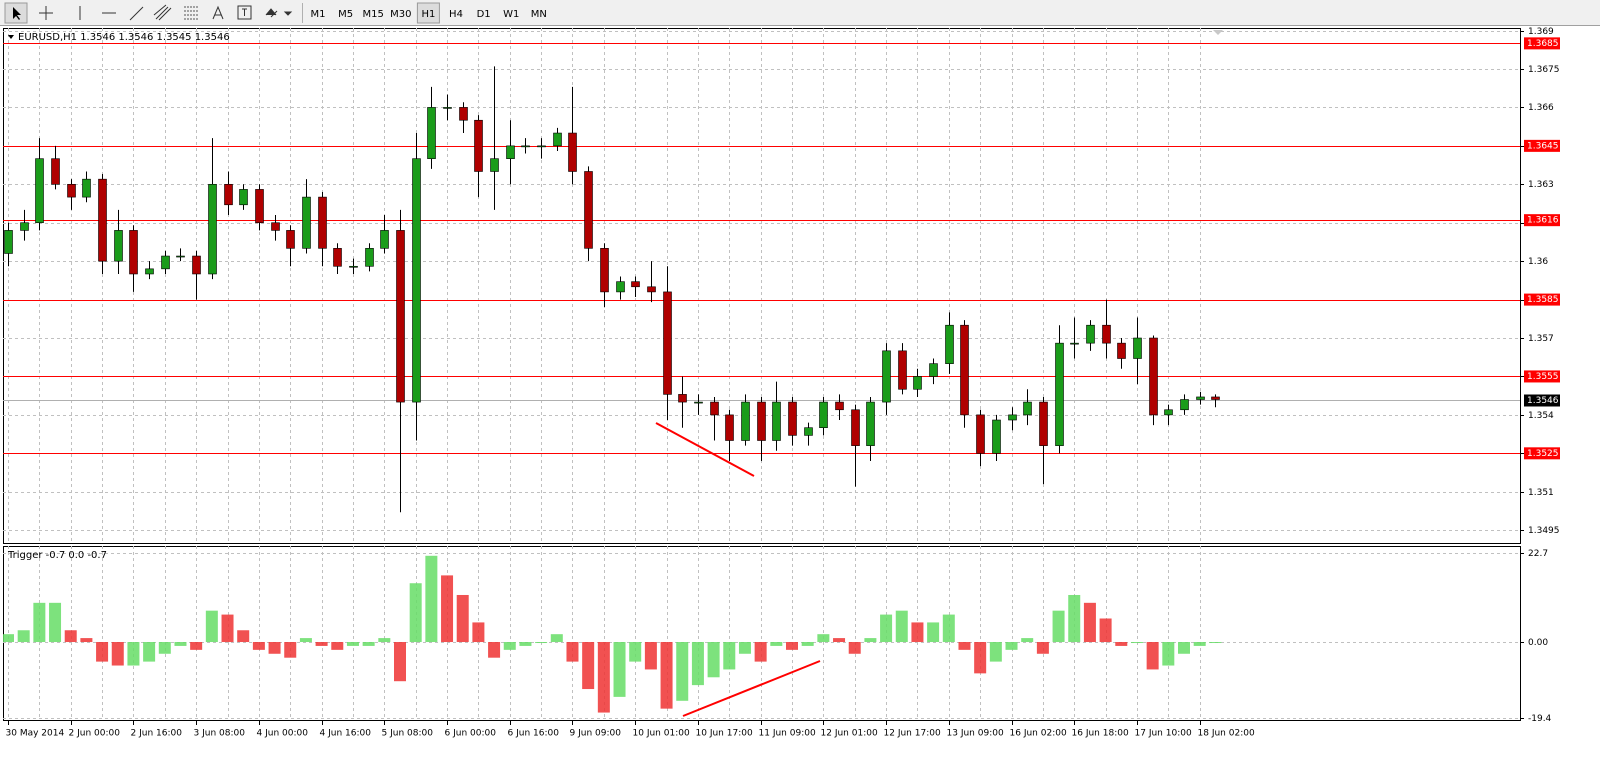 The width and height of the screenshot is (1600, 757). I want to click on y-tick-label: 1.363, so click(1541, 185).